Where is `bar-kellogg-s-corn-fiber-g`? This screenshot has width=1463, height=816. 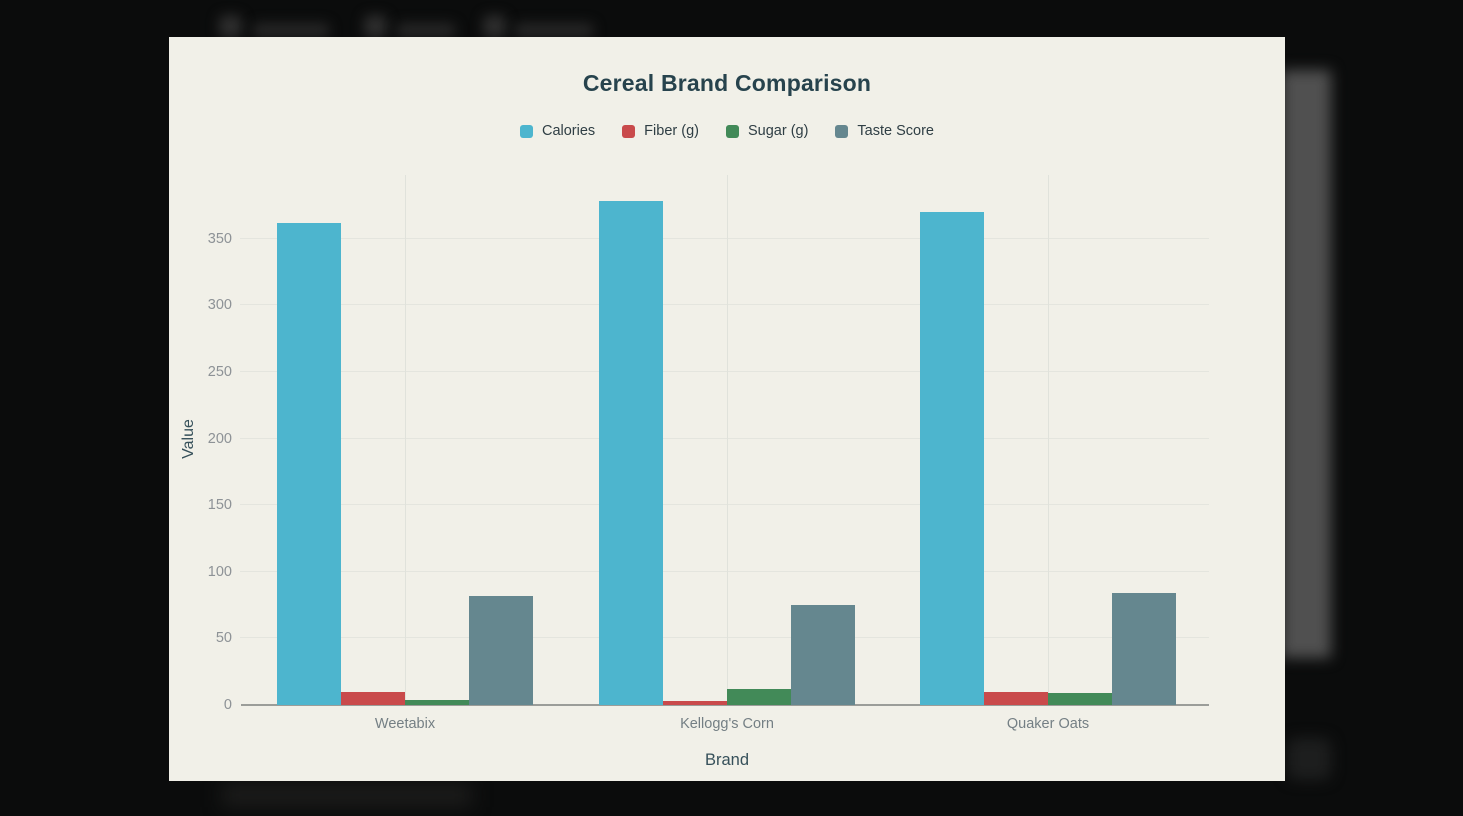 bar-kellogg-s-corn-fiber-g is located at coordinates (695, 703).